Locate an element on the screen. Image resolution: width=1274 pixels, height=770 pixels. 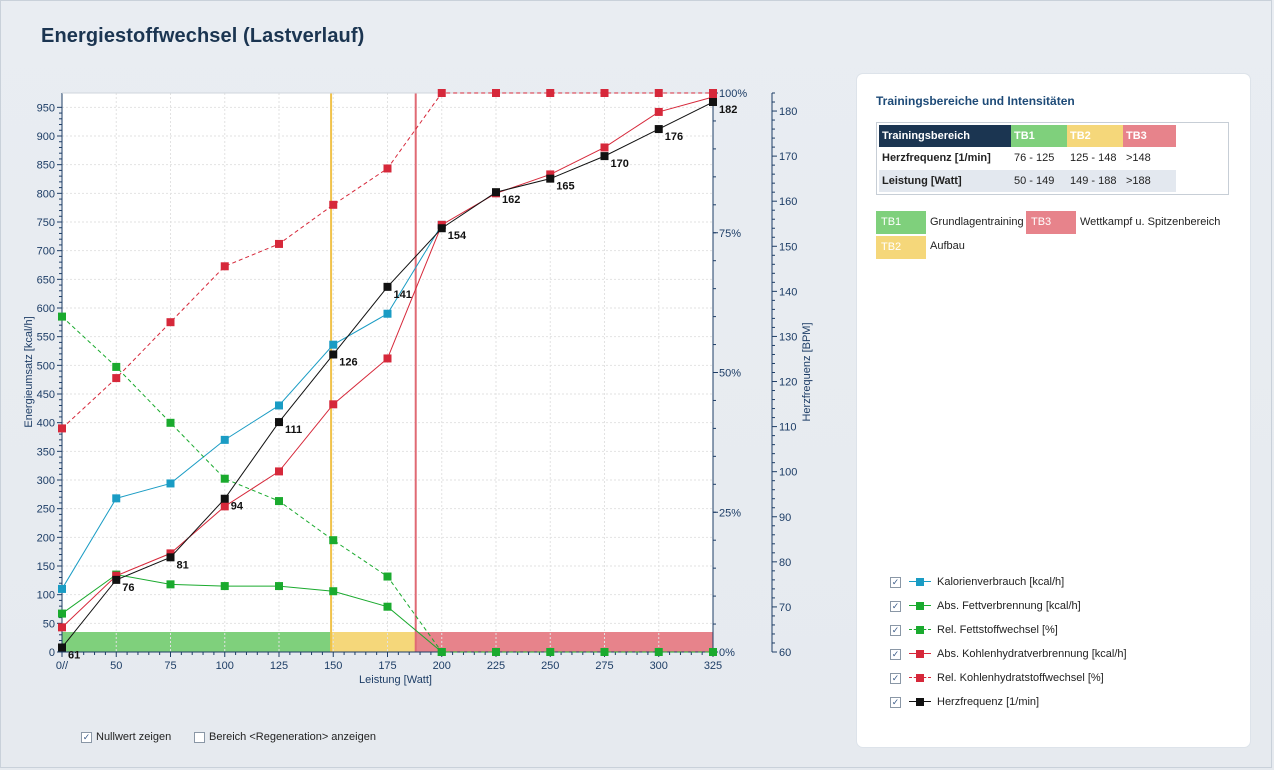
zone-swatch-tb2: TB2 is located at coordinates (901, 247).